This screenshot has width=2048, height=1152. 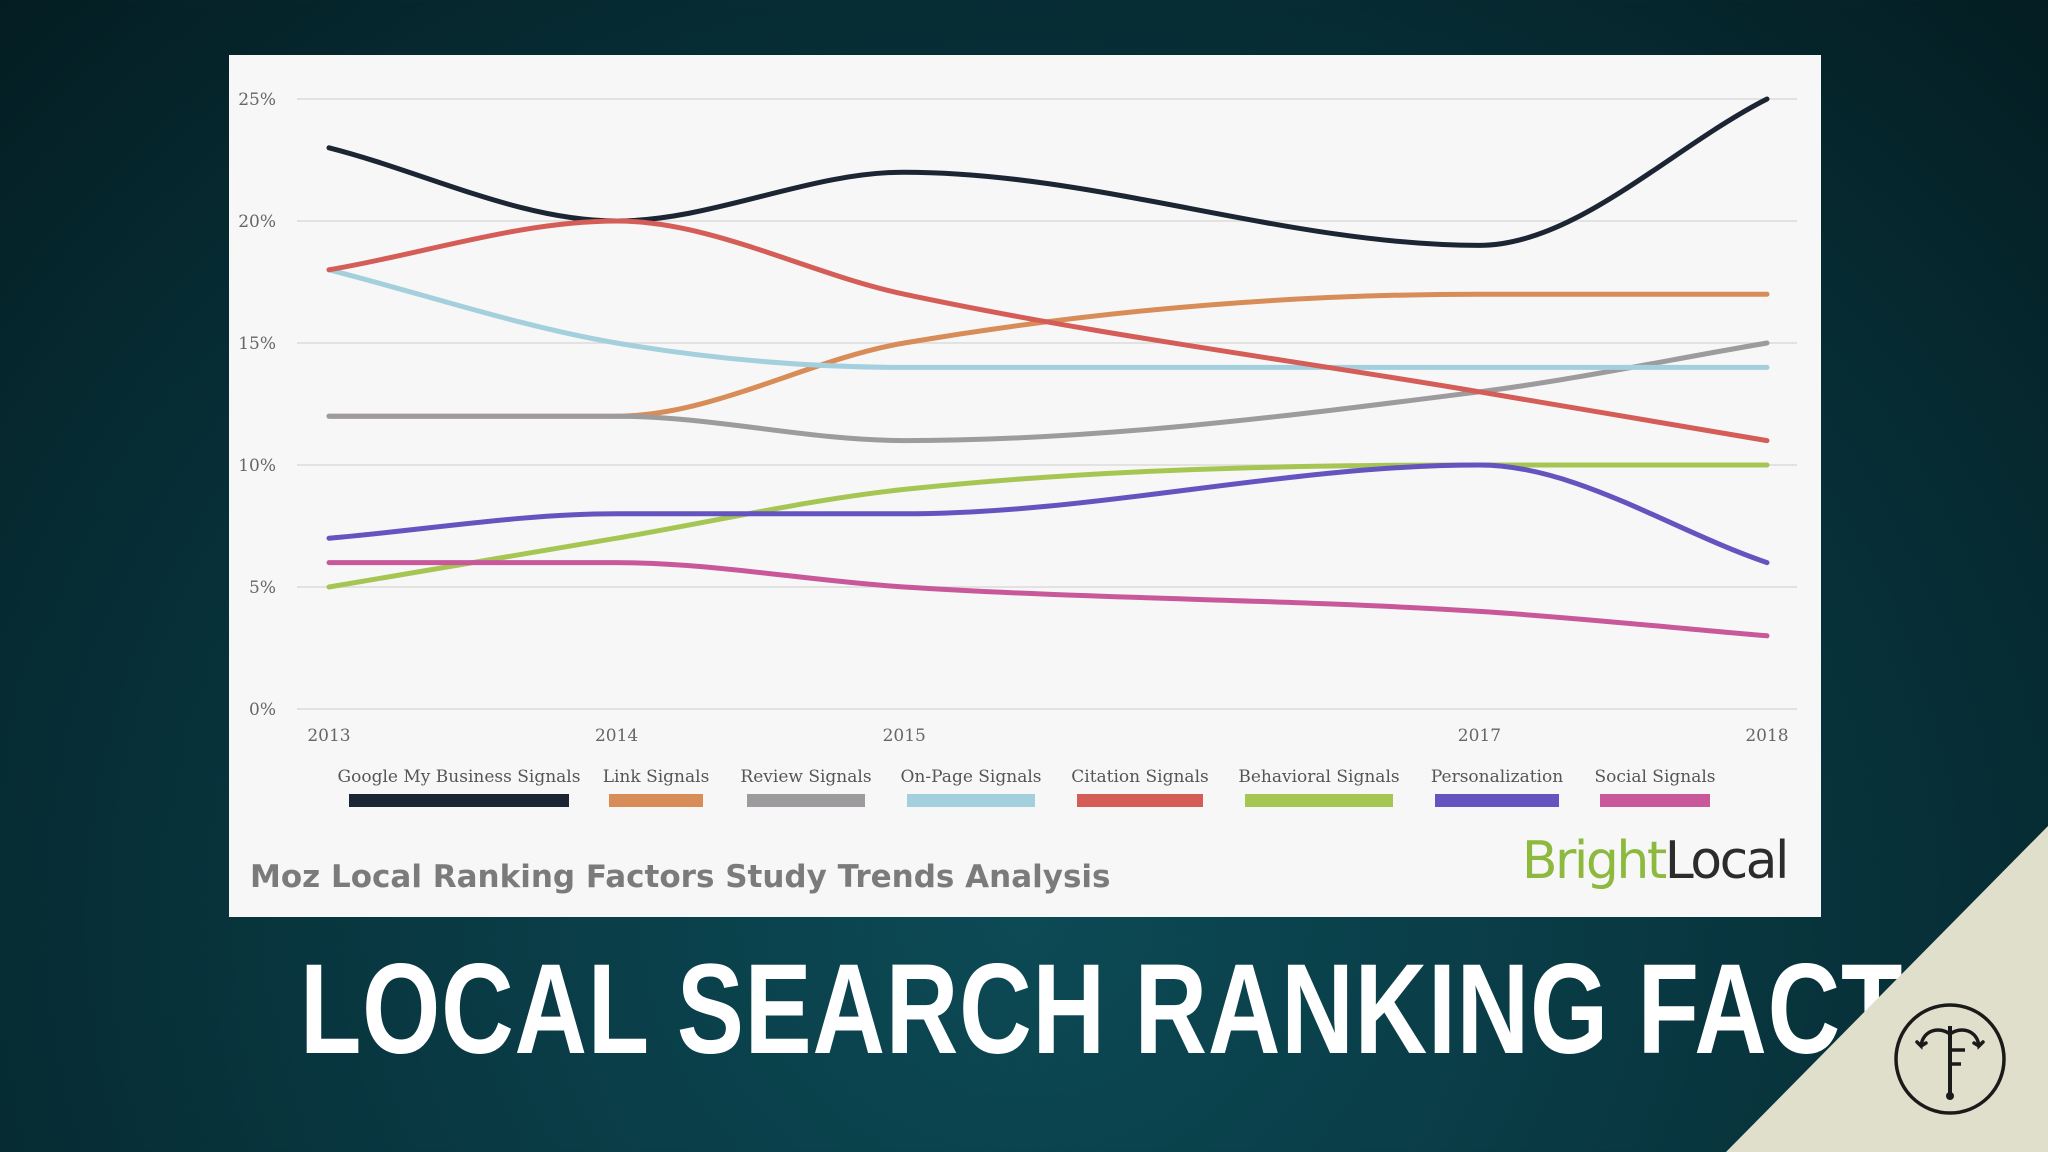 What do you see at coordinates (257, 222) in the screenshot?
I see `y-tick-label: 20%` at bounding box center [257, 222].